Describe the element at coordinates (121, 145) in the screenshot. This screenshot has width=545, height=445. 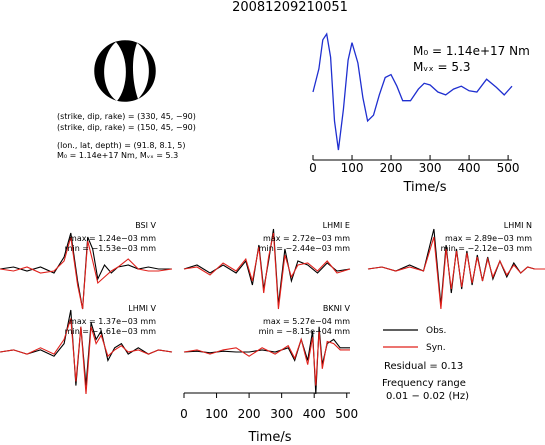
I see `focal-location: (lon., lat, depth) = (91.8, 8.1, 5)` at that location.